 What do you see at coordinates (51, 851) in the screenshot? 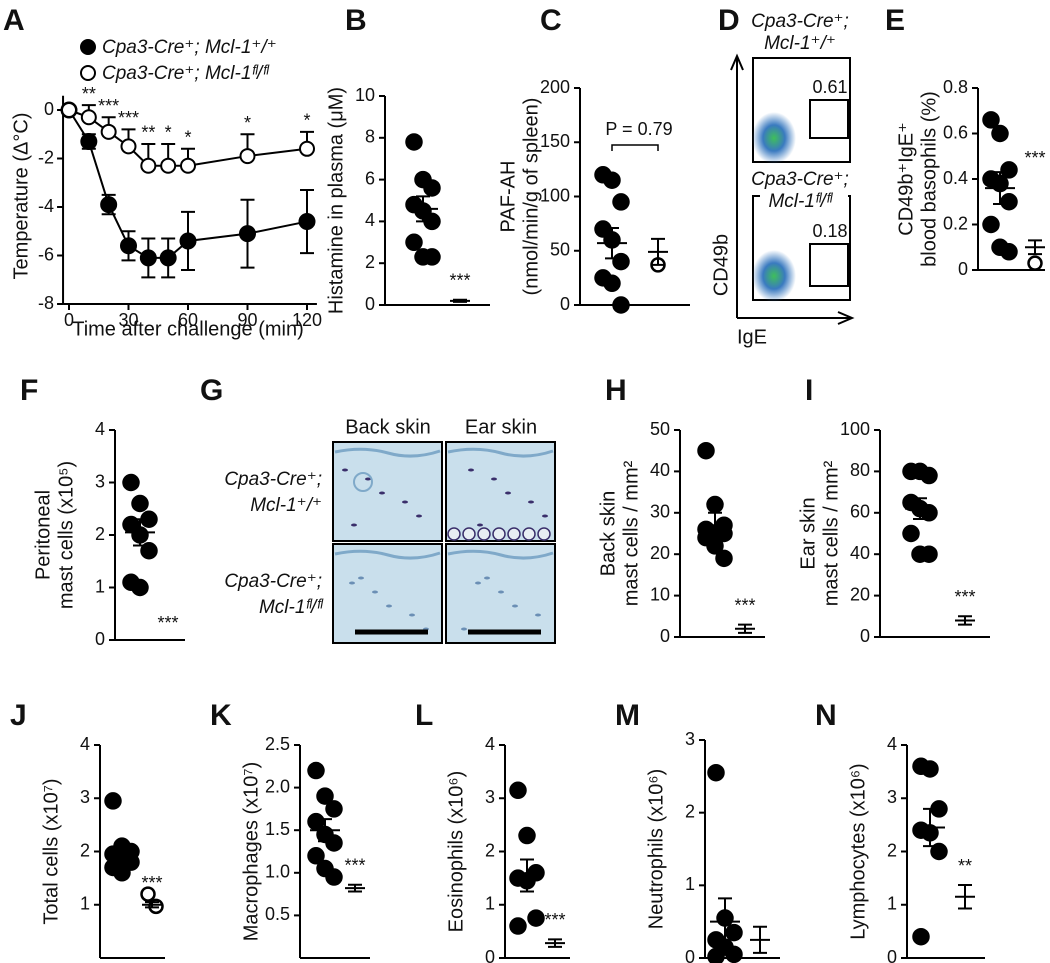
I see `y-axis-label: Total cells (x10⁷)` at bounding box center [51, 851].